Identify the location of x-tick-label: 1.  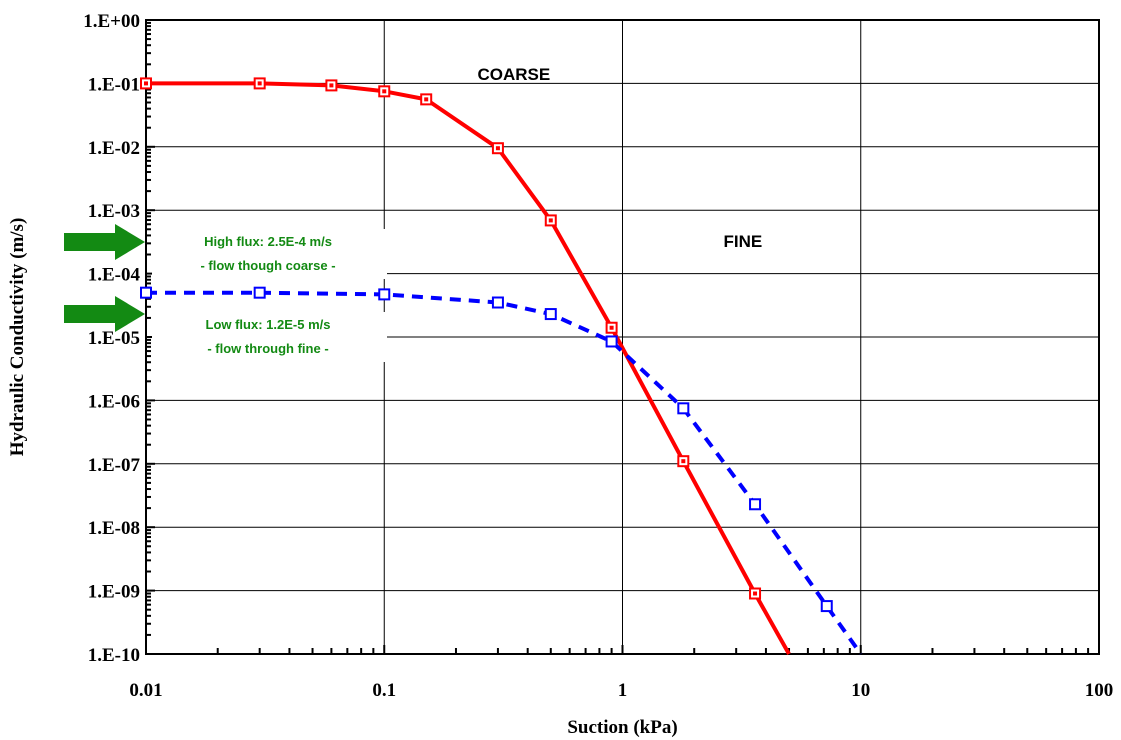
(623, 690).